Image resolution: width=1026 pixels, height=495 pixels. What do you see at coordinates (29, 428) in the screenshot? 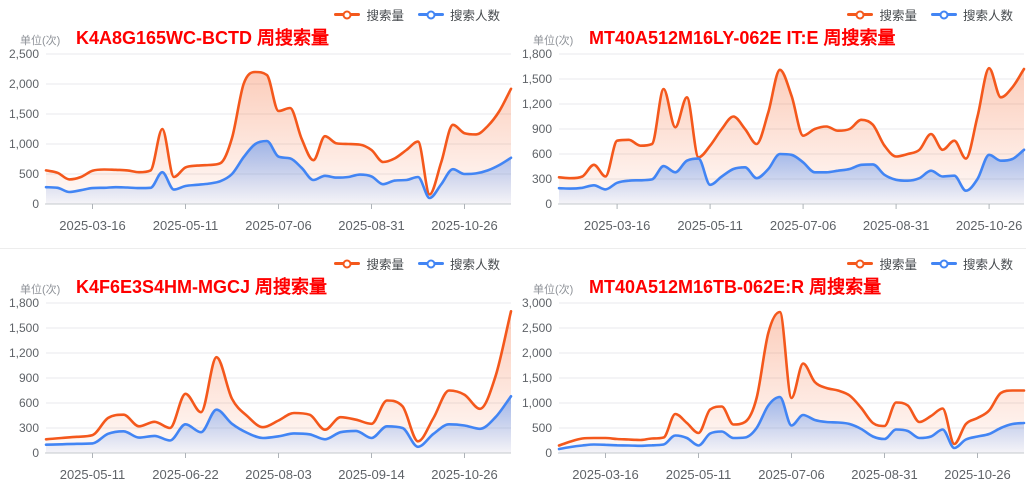
I see `y-axis-tick-label: 300` at bounding box center [29, 428].